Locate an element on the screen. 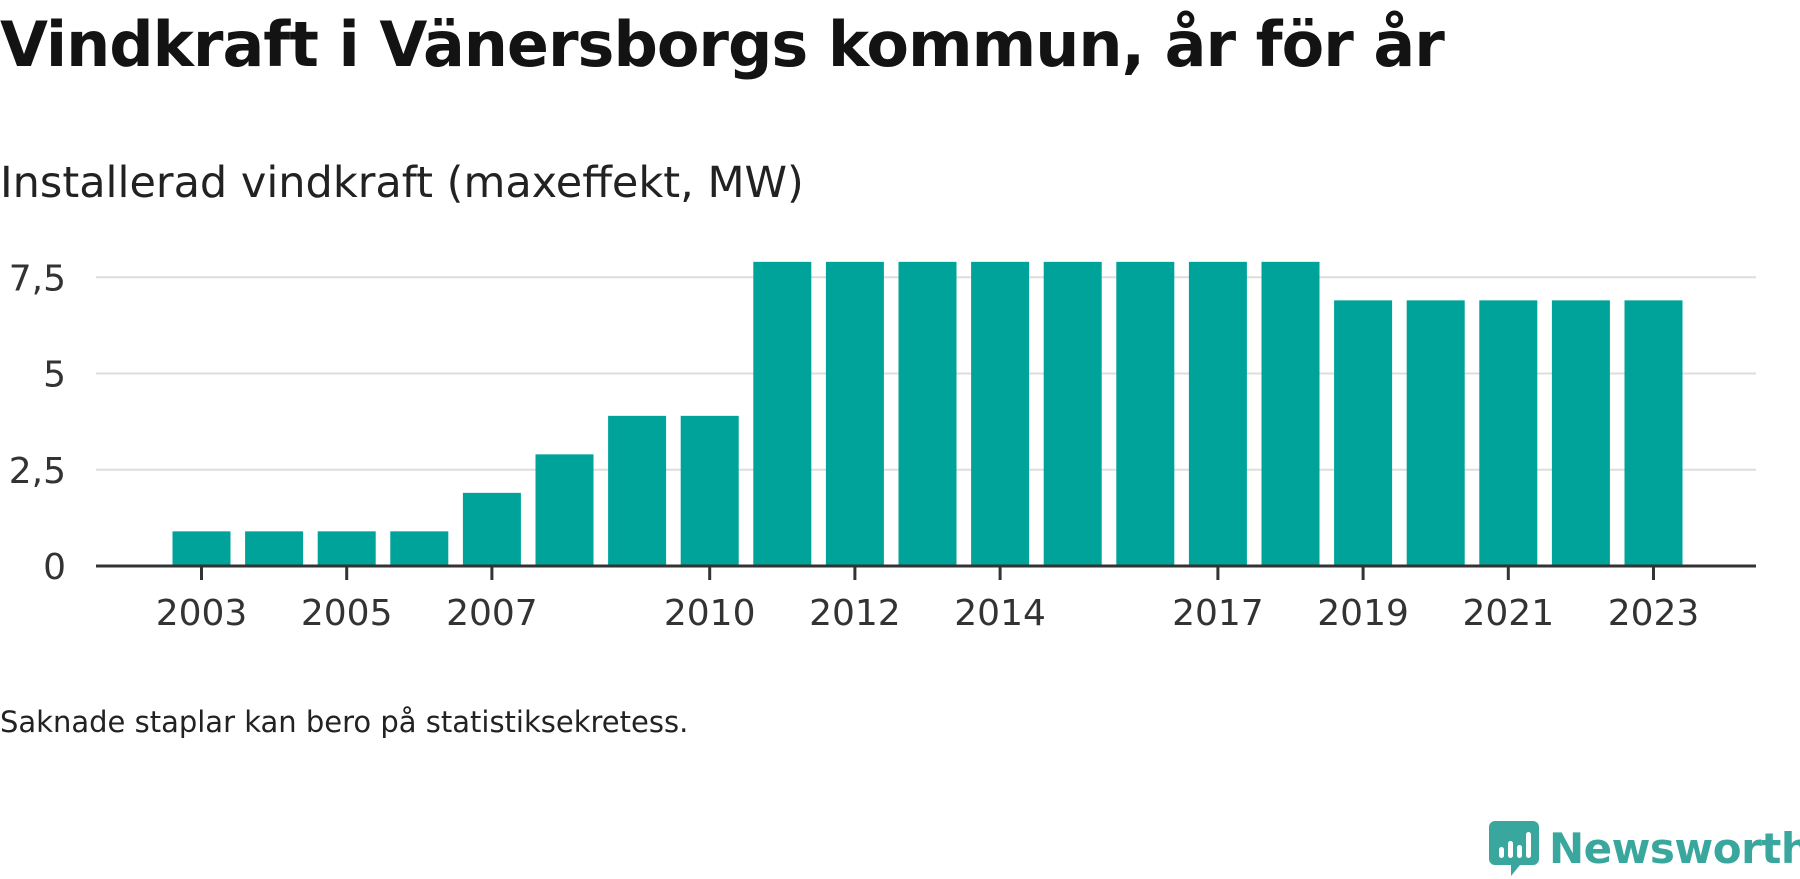 This screenshot has height=879, width=1800. x-tick-label: 2017 is located at coordinates (1218, 613).